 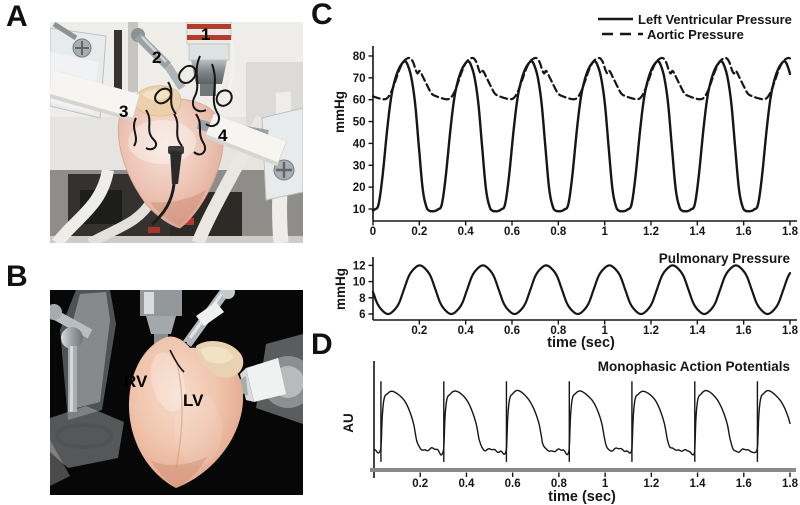 What do you see at coordinates (359, 101) in the screenshot?
I see `y-tick-label: 60` at bounding box center [359, 101].